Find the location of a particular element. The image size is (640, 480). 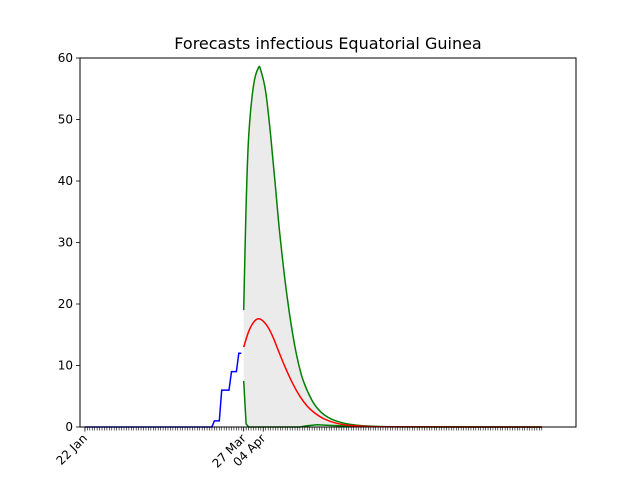

y-tick-label: 40 is located at coordinates (65, 181).